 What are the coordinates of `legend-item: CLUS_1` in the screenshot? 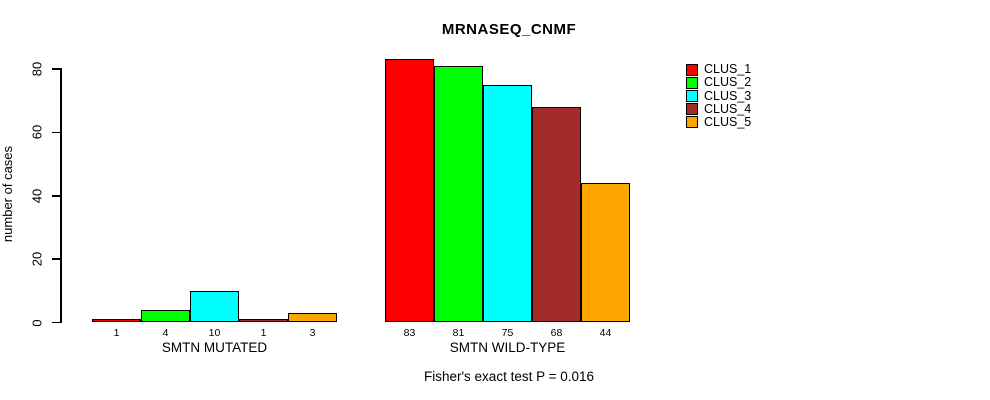 It's located at (718, 69).